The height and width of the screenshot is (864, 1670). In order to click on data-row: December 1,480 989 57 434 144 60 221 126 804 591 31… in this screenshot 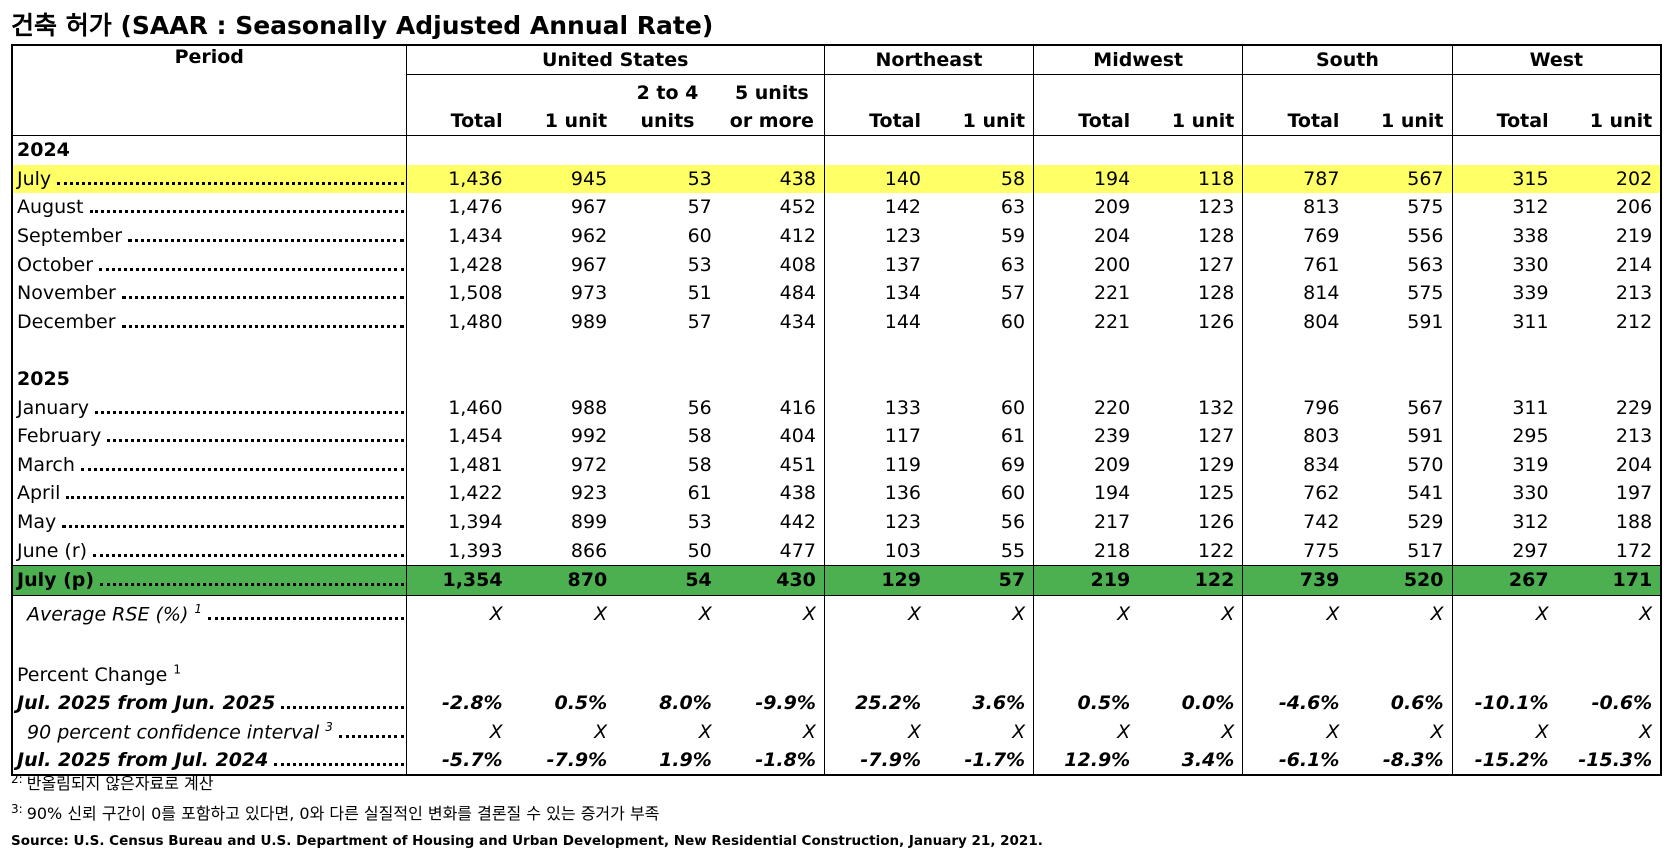, I will do `click(836, 322)`.